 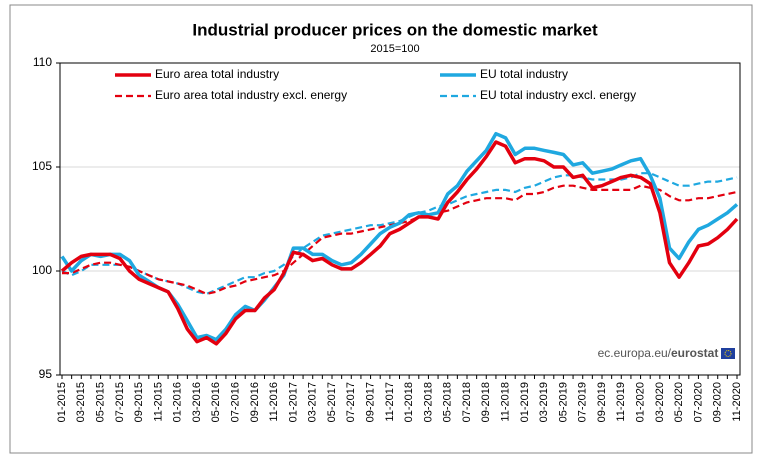 I want to click on source-brand: eurostat, so click(x=694, y=353).